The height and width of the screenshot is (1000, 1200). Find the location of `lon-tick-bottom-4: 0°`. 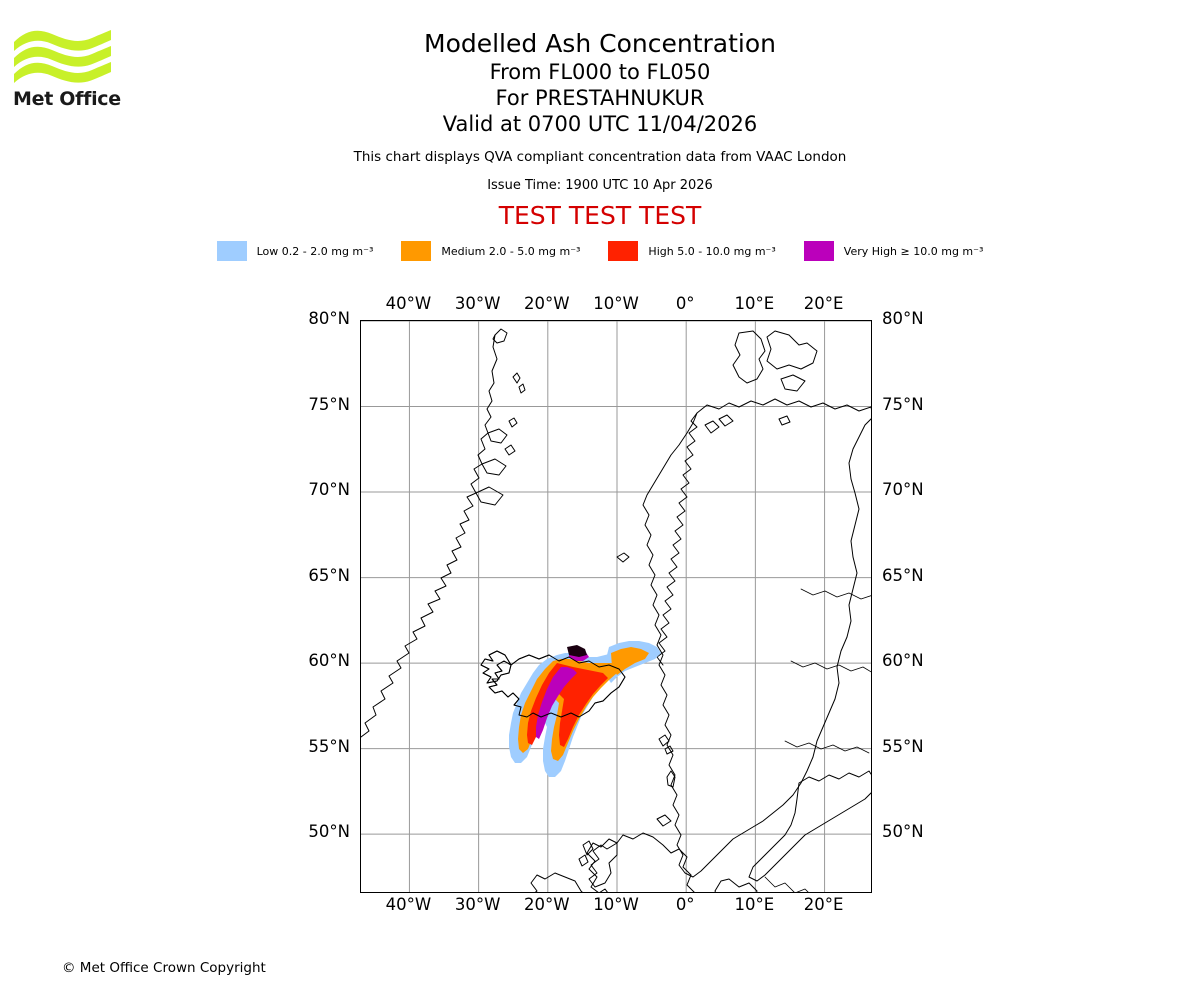

lon-tick-bottom-4: 0° is located at coordinates (685, 904).